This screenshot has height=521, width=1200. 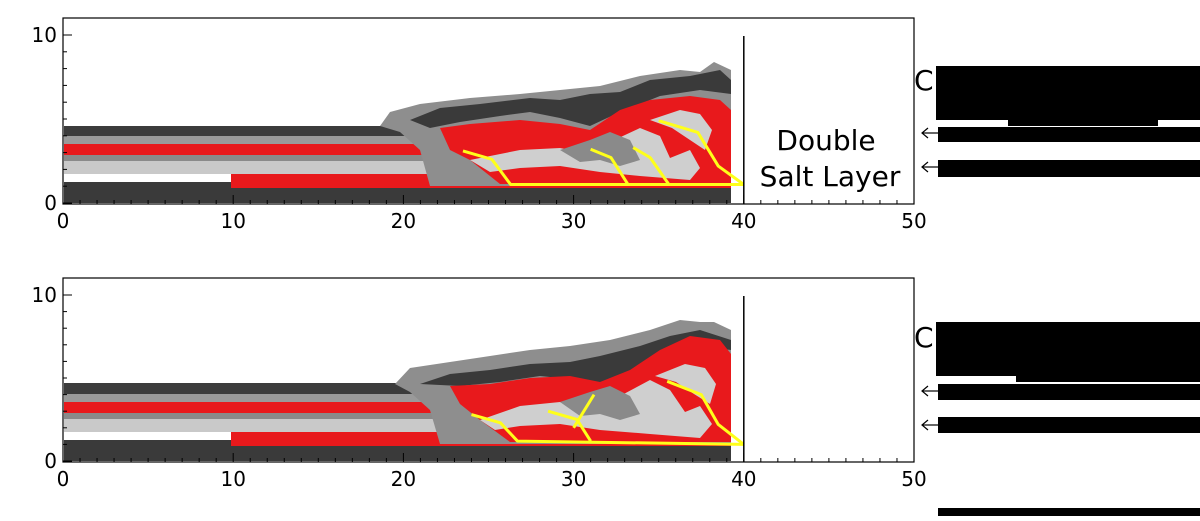 I want to click on faults-top, so click(x=603, y=153).